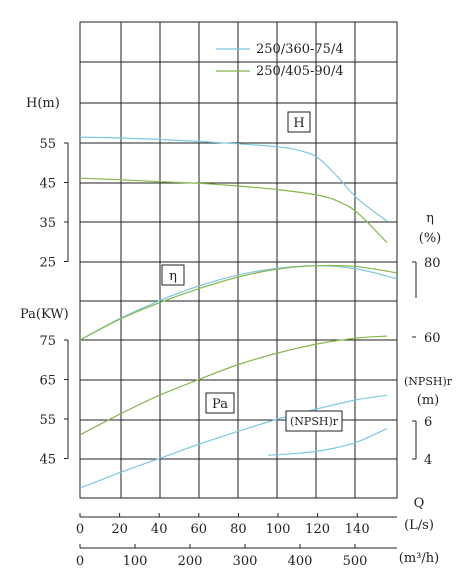 Image resolution: width=471 pixels, height=580 pixels. What do you see at coordinates (300, 49) in the screenshot?
I see `legend-label-1: 250/360-75/4` at bounding box center [300, 49].